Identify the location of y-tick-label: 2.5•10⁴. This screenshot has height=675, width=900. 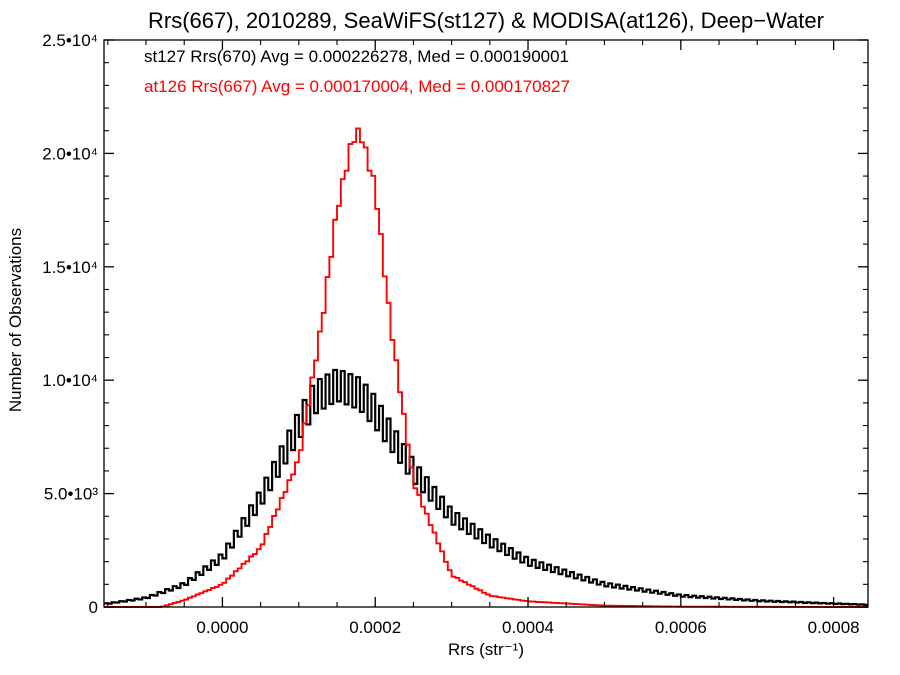
(70, 40).